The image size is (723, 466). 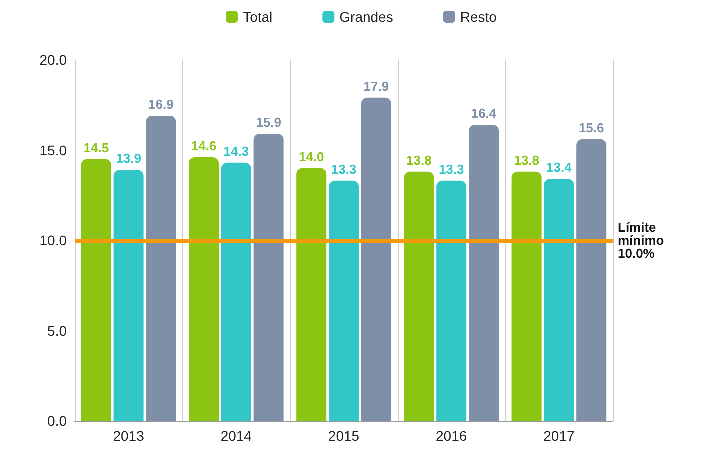 I want to click on y-tick-label: 15.0, so click(x=54, y=150).